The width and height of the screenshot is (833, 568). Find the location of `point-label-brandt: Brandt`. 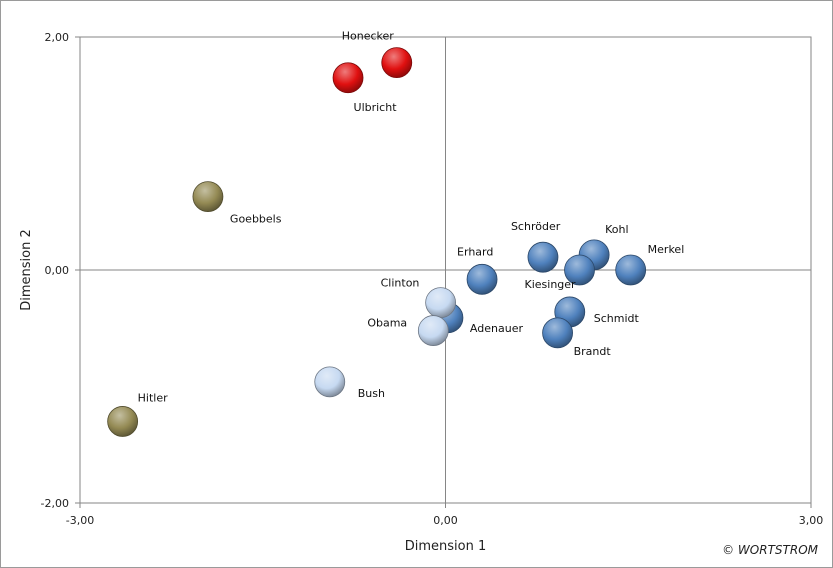

point-label-brandt: Brandt is located at coordinates (593, 351).